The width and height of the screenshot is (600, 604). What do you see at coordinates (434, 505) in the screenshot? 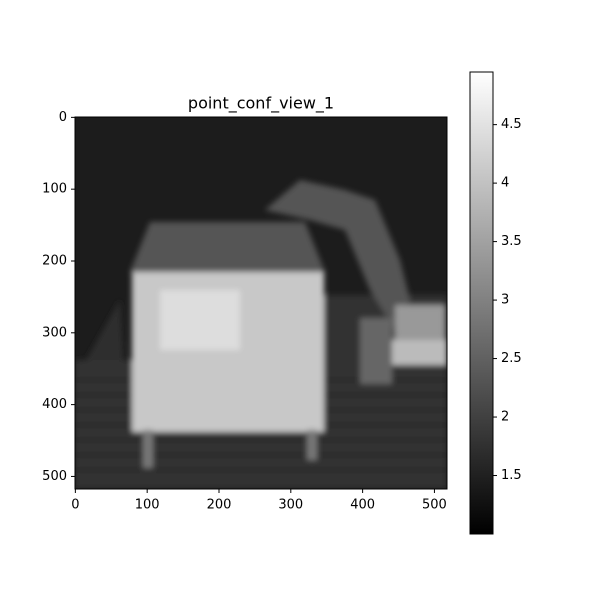
I see `x-tick-label: 500` at bounding box center [434, 505].